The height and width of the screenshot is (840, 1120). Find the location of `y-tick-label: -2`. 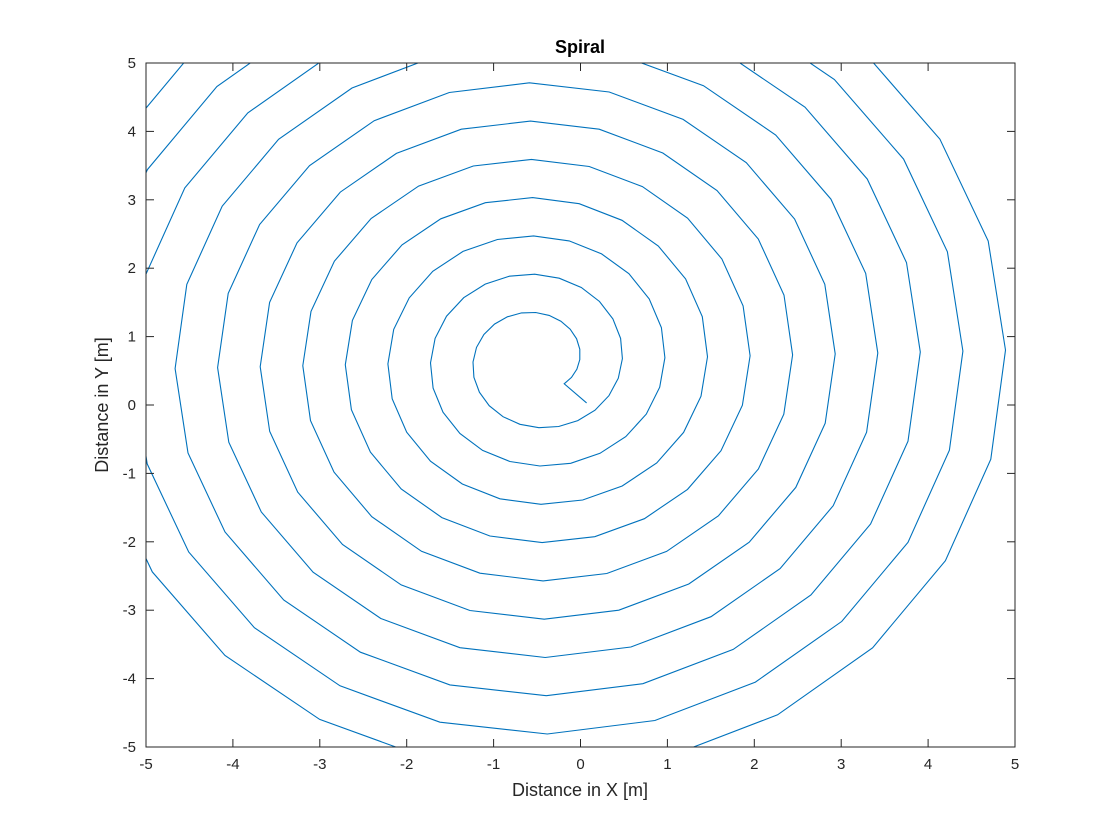

y-tick-label: -2 is located at coordinates (129, 542).